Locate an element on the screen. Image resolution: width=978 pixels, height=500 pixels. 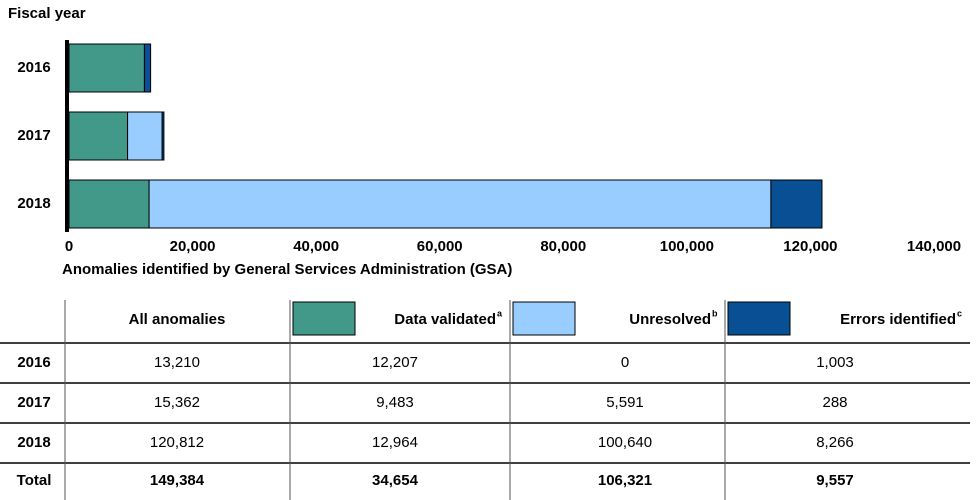
legend-footnote: a is located at coordinates (500, 313).